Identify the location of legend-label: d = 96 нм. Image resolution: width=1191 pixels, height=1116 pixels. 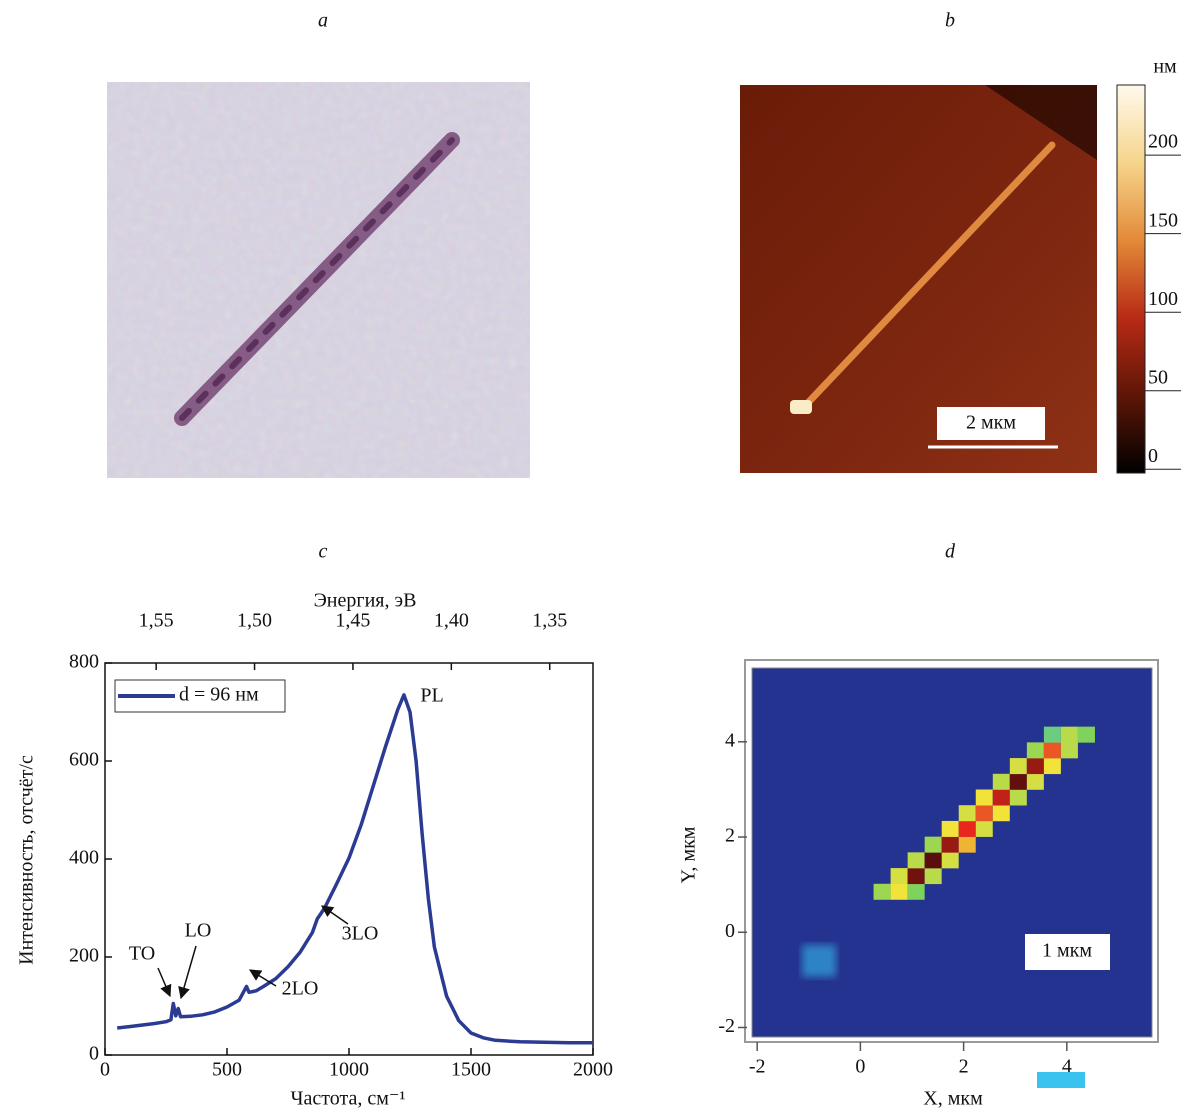
(219, 695).